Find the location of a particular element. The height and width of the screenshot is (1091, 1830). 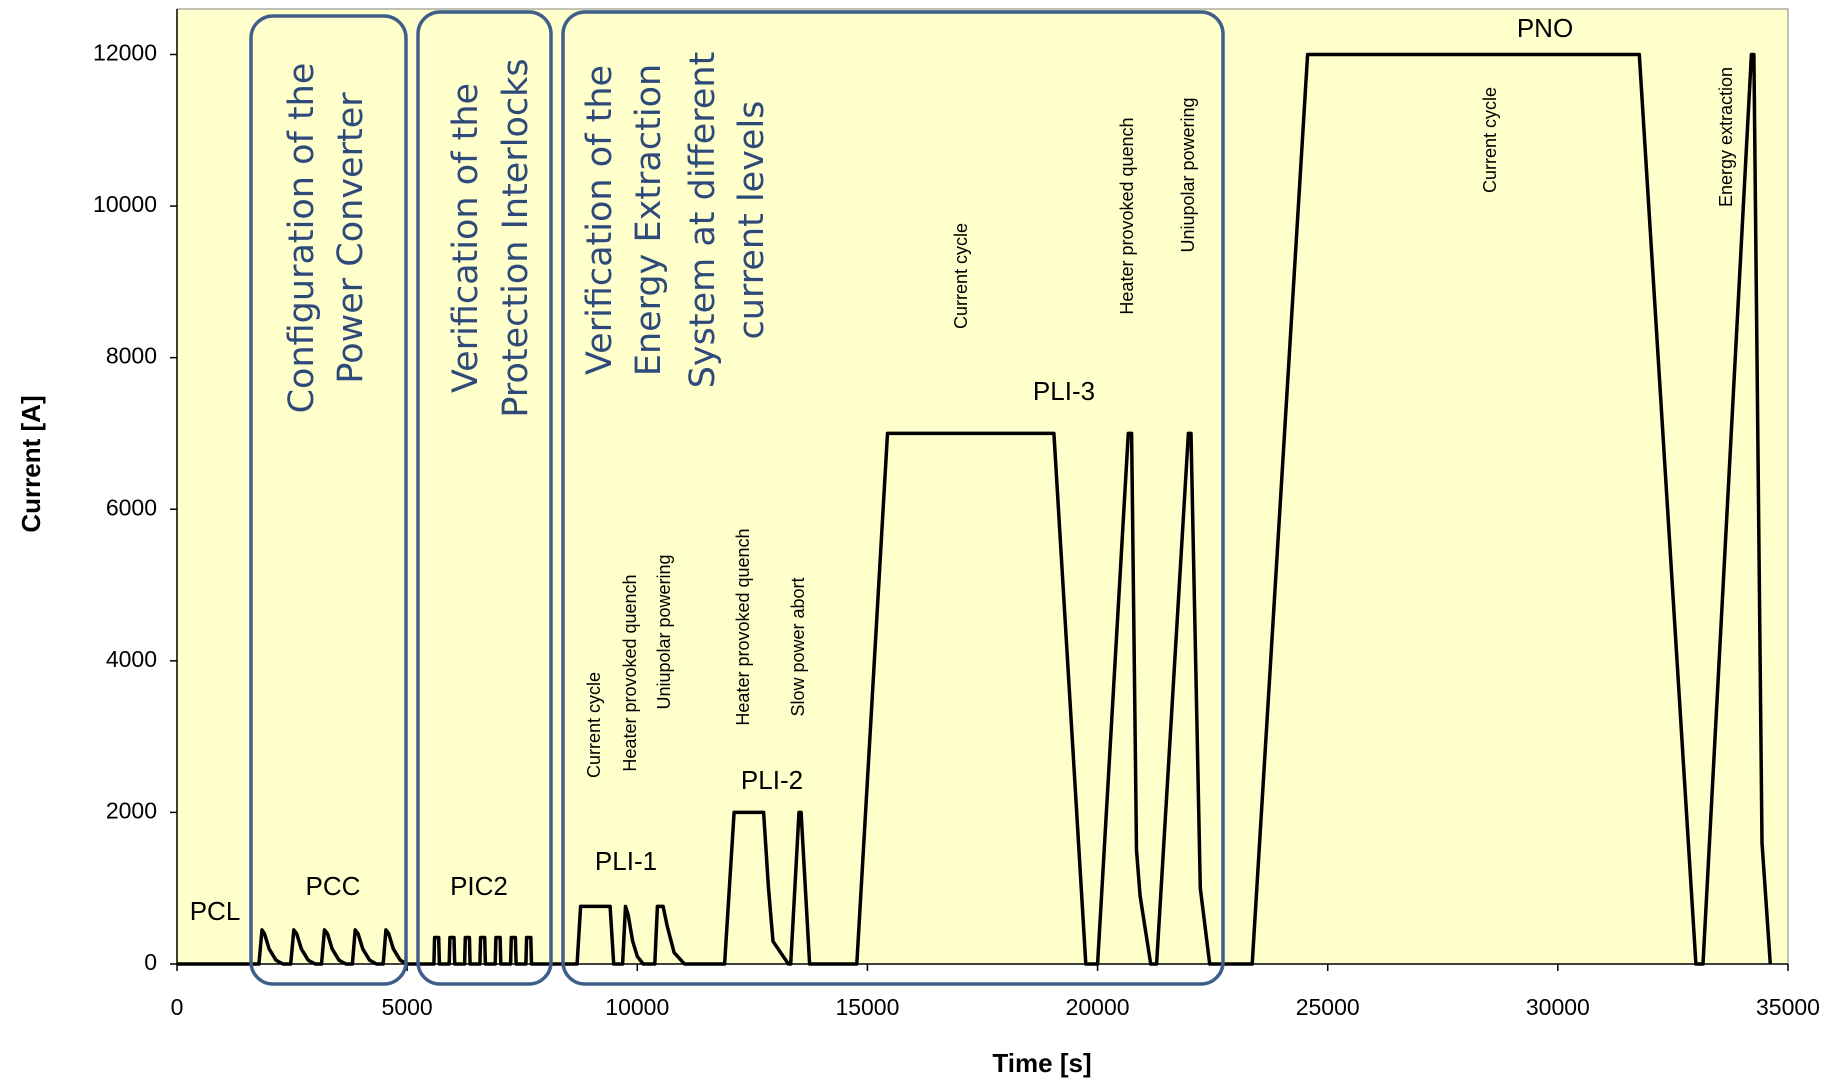

box-text: System at different is located at coordinates (703, 220).